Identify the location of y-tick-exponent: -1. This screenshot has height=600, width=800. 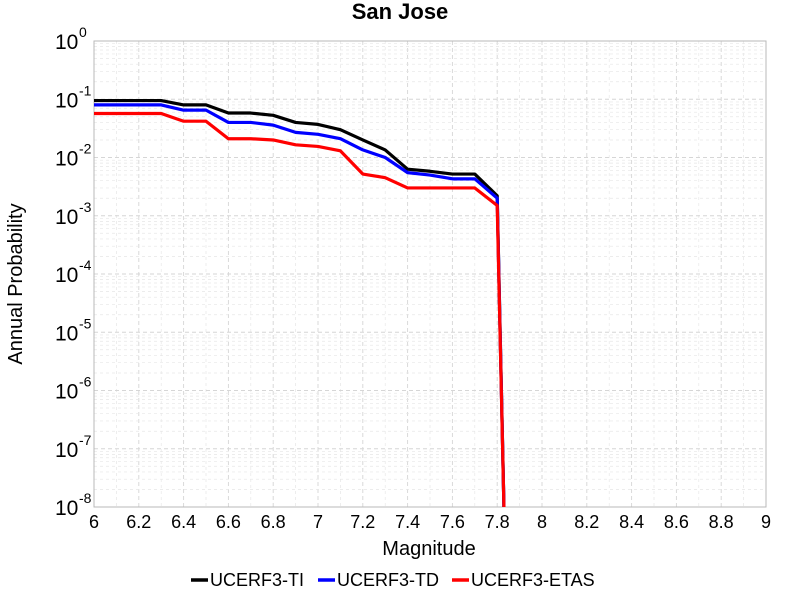
(85, 90).